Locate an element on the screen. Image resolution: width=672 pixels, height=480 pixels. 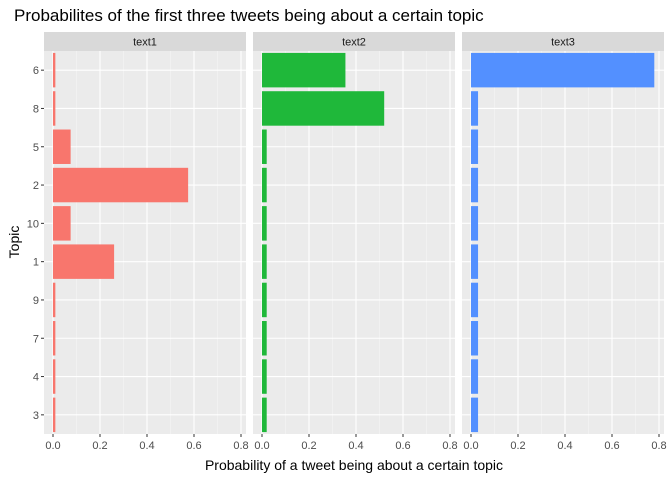
facet-strip-label: text1 is located at coordinates (145, 43).